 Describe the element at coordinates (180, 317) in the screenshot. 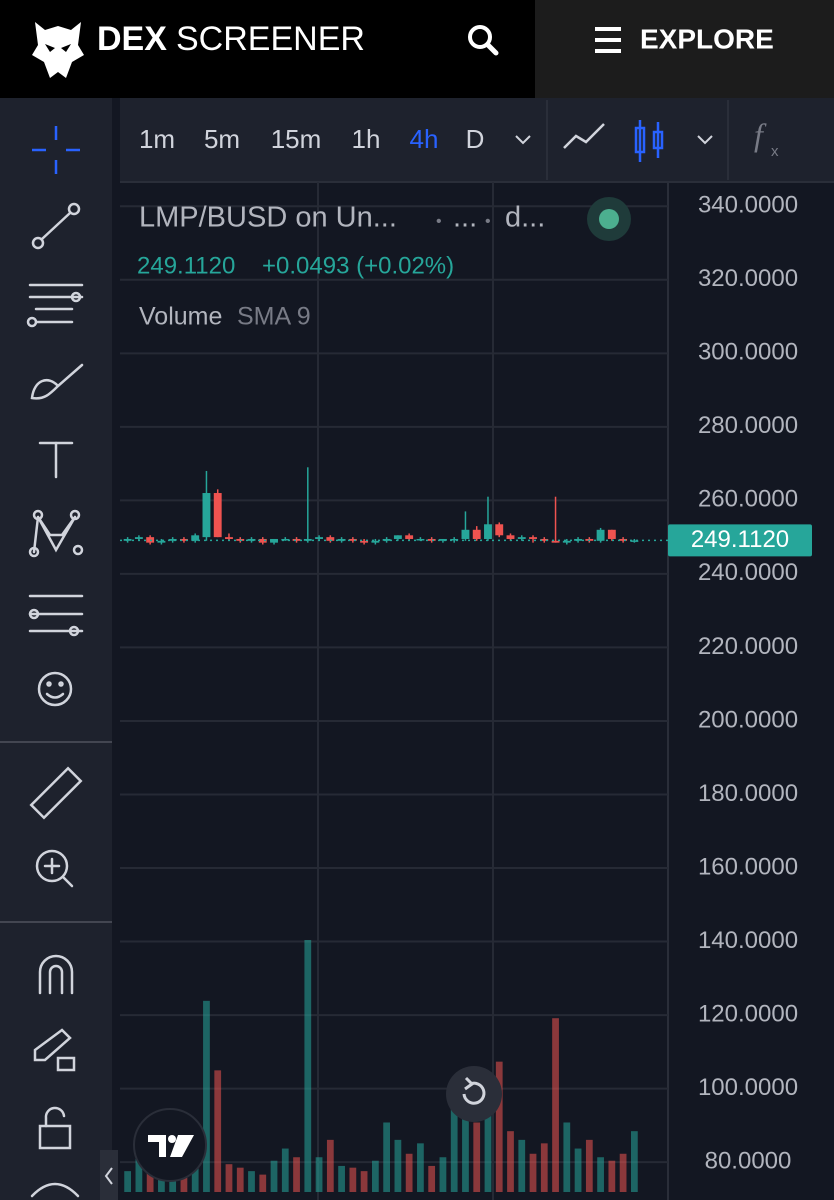

I see `indicator-name: Volume` at that location.